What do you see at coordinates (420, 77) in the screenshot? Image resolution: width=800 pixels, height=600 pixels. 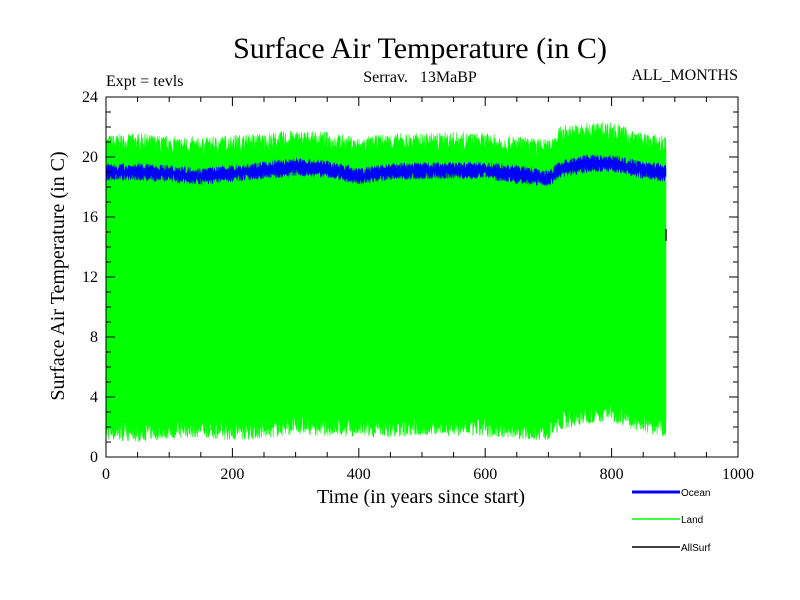 I see `run-label: Serrav. 13MaBP` at bounding box center [420, 77].